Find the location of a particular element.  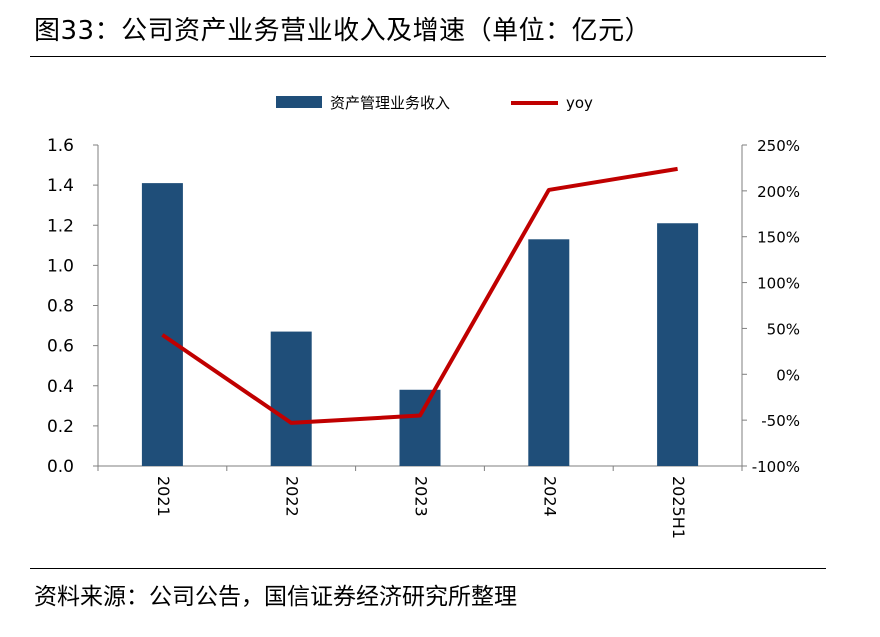

y-right-tick-label: -50% is located at coordinates (780, 421).